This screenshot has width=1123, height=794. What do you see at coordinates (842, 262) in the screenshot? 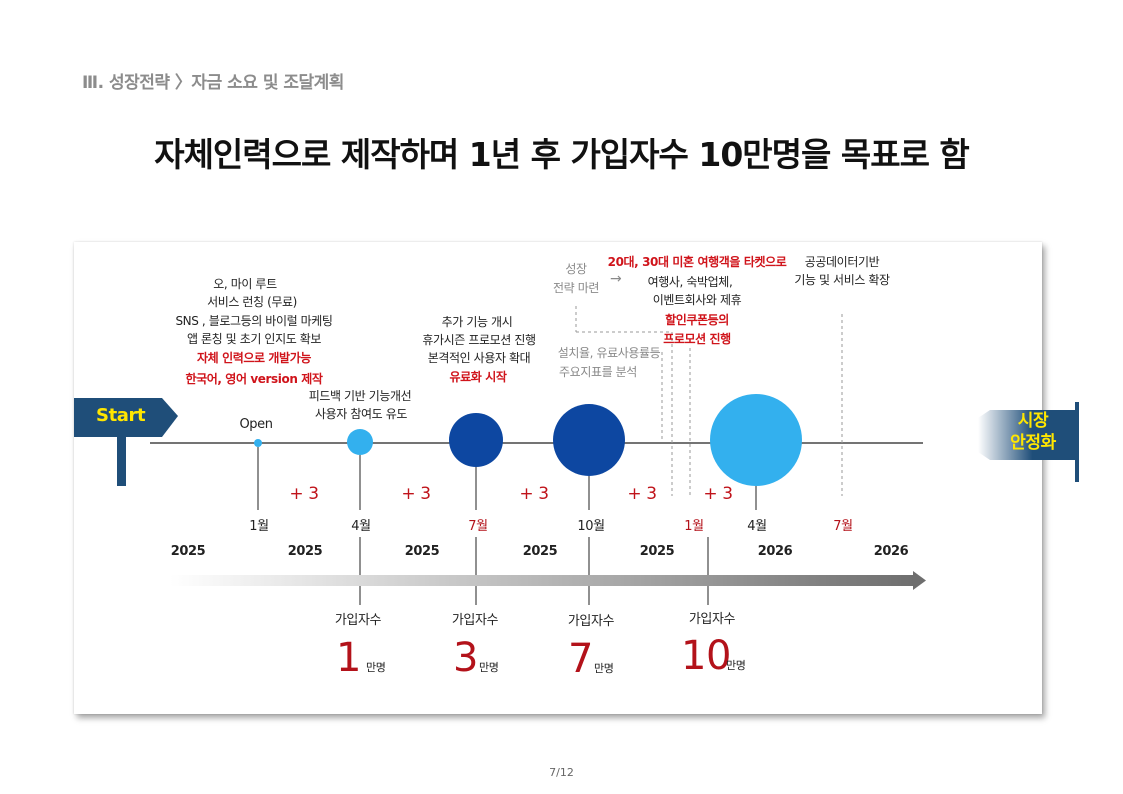
I see `phase5-line-1: 공공데이터기반` at bounding box center [842, 262].